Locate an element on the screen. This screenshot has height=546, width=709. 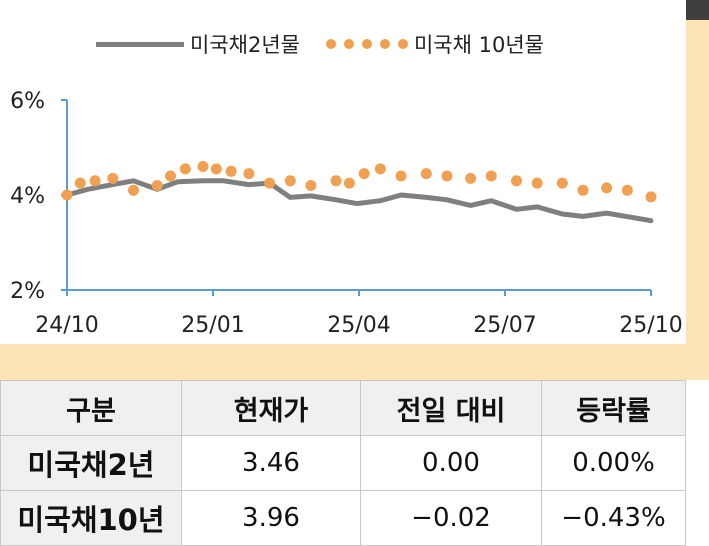
row-name-2y: 미국채2년 is located at coordinates (91, 463).